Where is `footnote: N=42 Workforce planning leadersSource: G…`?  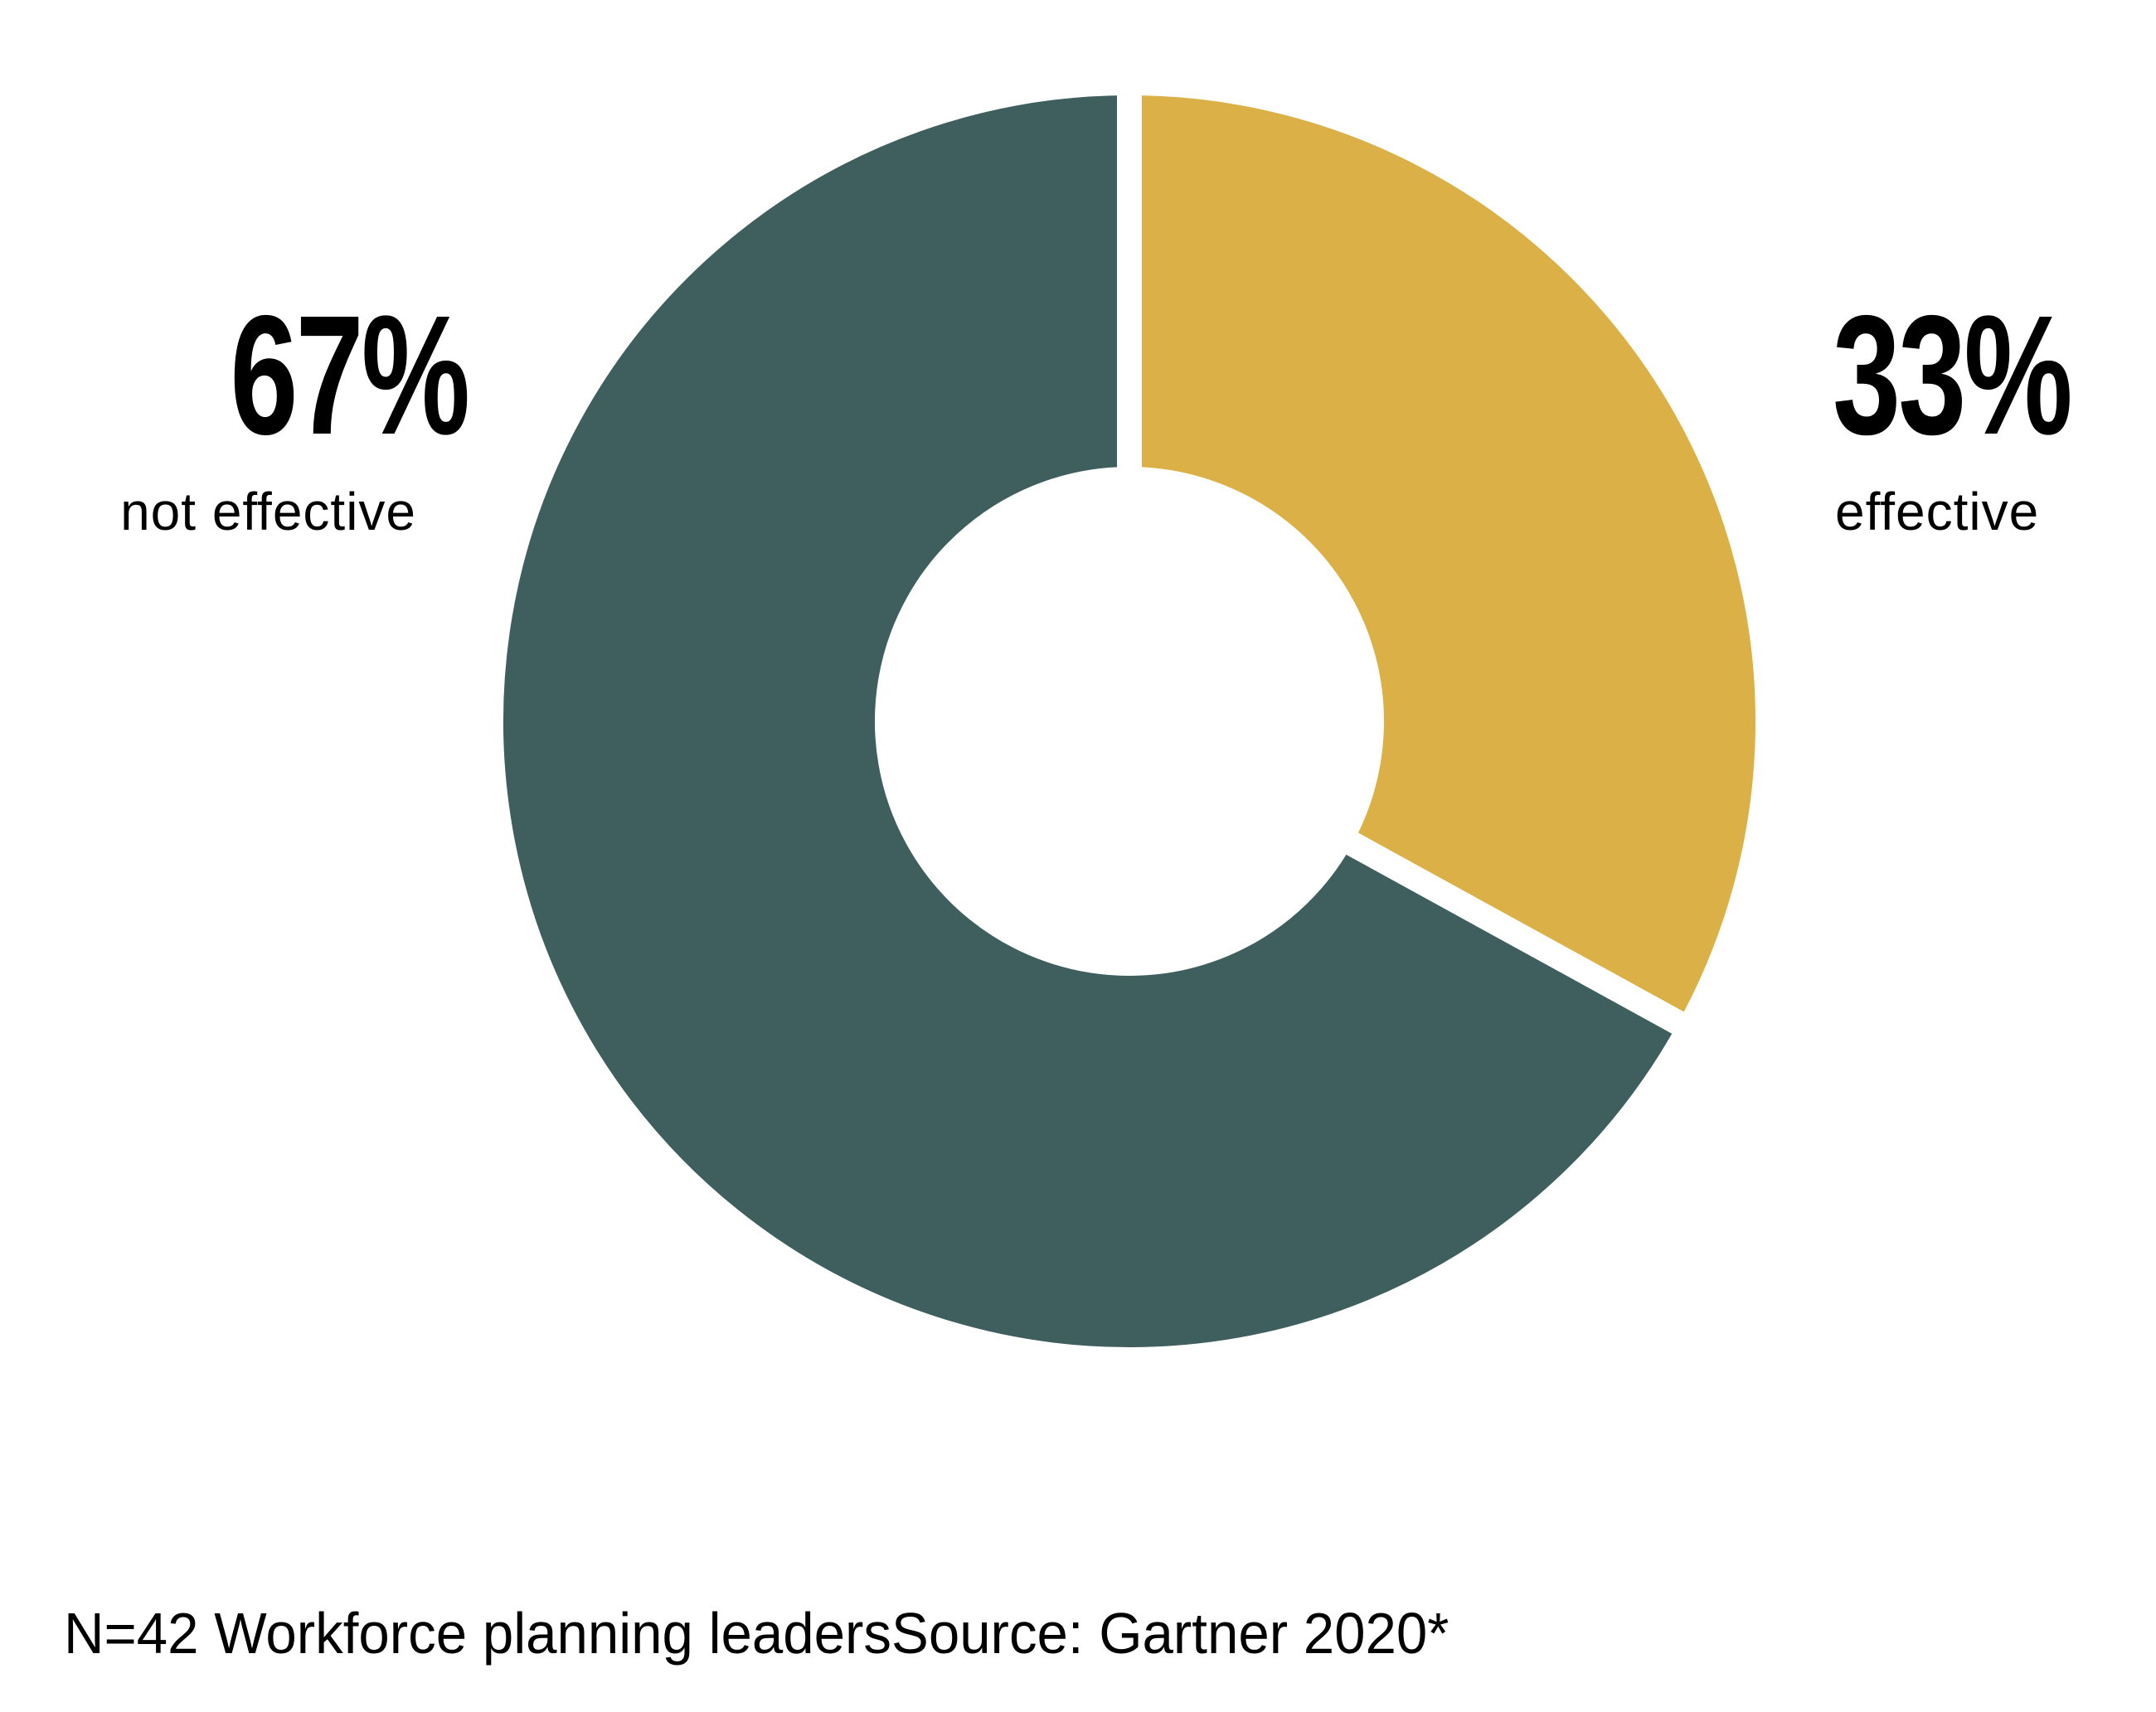 footnote: N=42 Workforce planning leadersSource: G… is located at coordinates (756, 1633).